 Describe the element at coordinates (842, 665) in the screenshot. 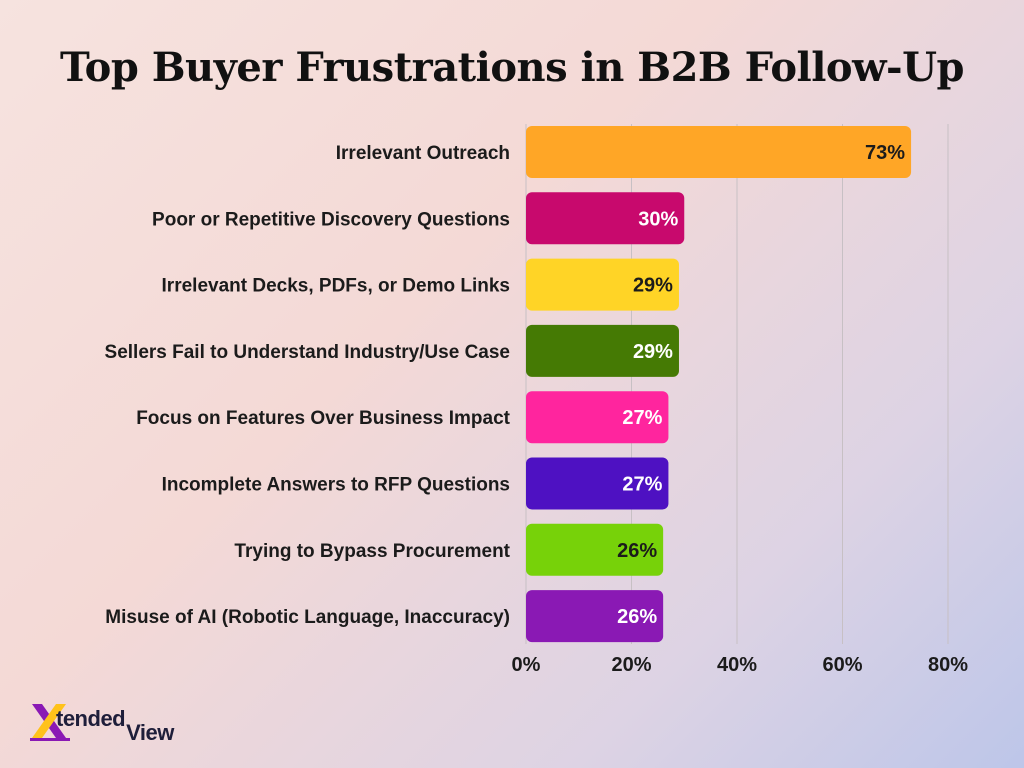

I see `x-tick-label: 60%` at that location.